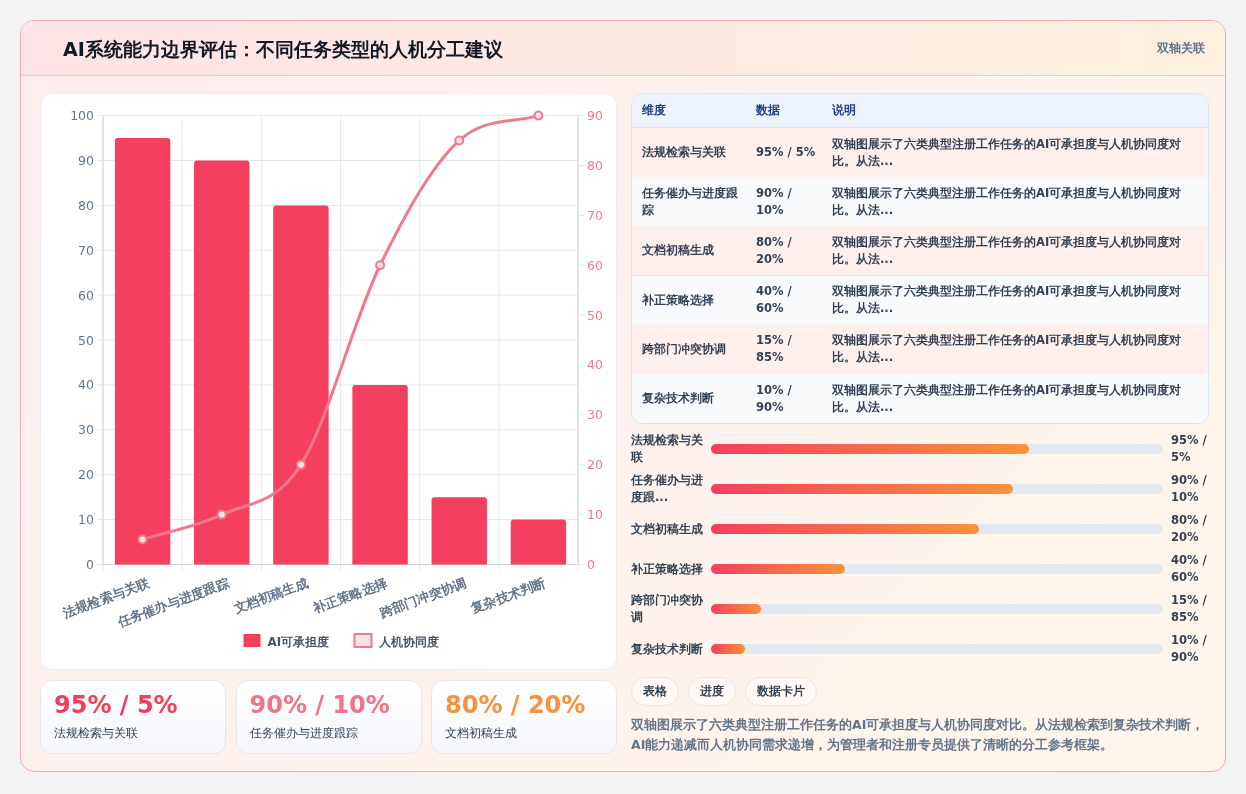 The width and height of the screenshot is (1246, 794). I want to click on x-tick-label: 复杂技术判断, so click(508, 596).